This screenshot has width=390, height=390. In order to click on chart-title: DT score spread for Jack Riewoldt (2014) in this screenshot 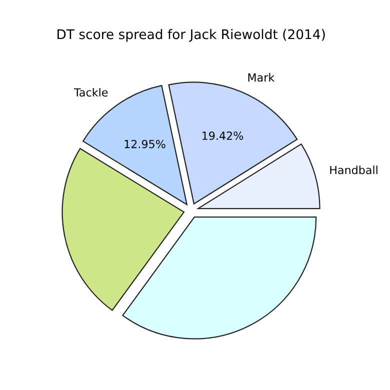, I will do `click(191, 35)`.